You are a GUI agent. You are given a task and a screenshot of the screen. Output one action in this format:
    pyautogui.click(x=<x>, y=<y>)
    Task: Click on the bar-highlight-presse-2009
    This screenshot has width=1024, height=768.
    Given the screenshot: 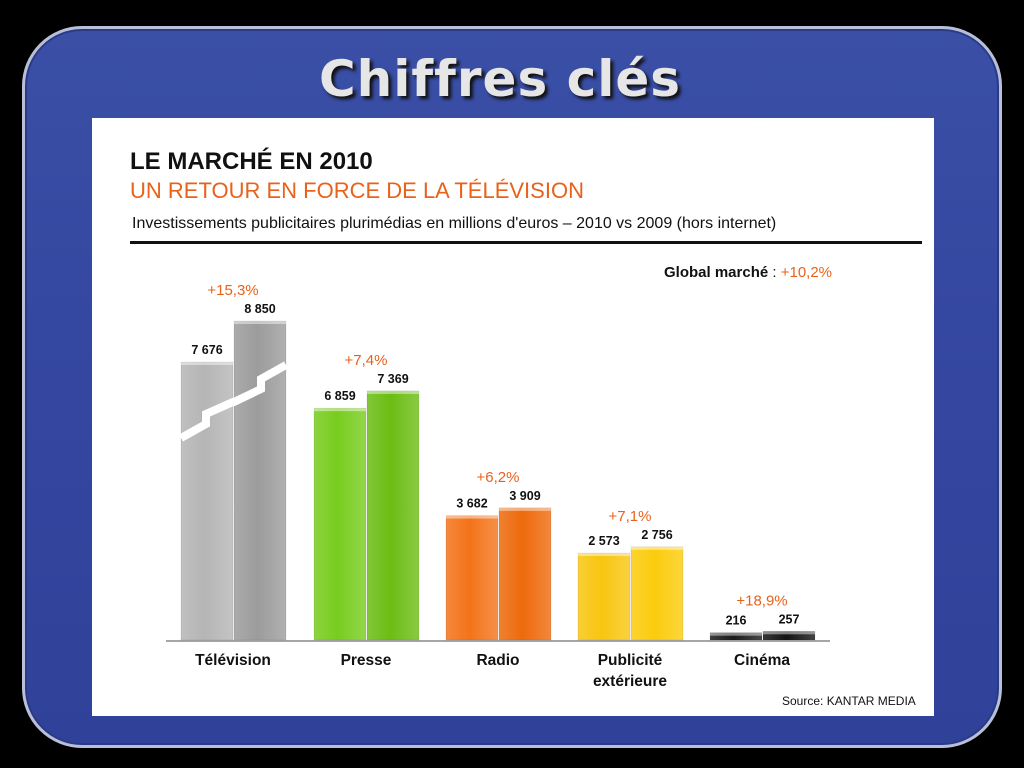 What is the action you would take?
    pyautogui.click(x=340, y=410)
    